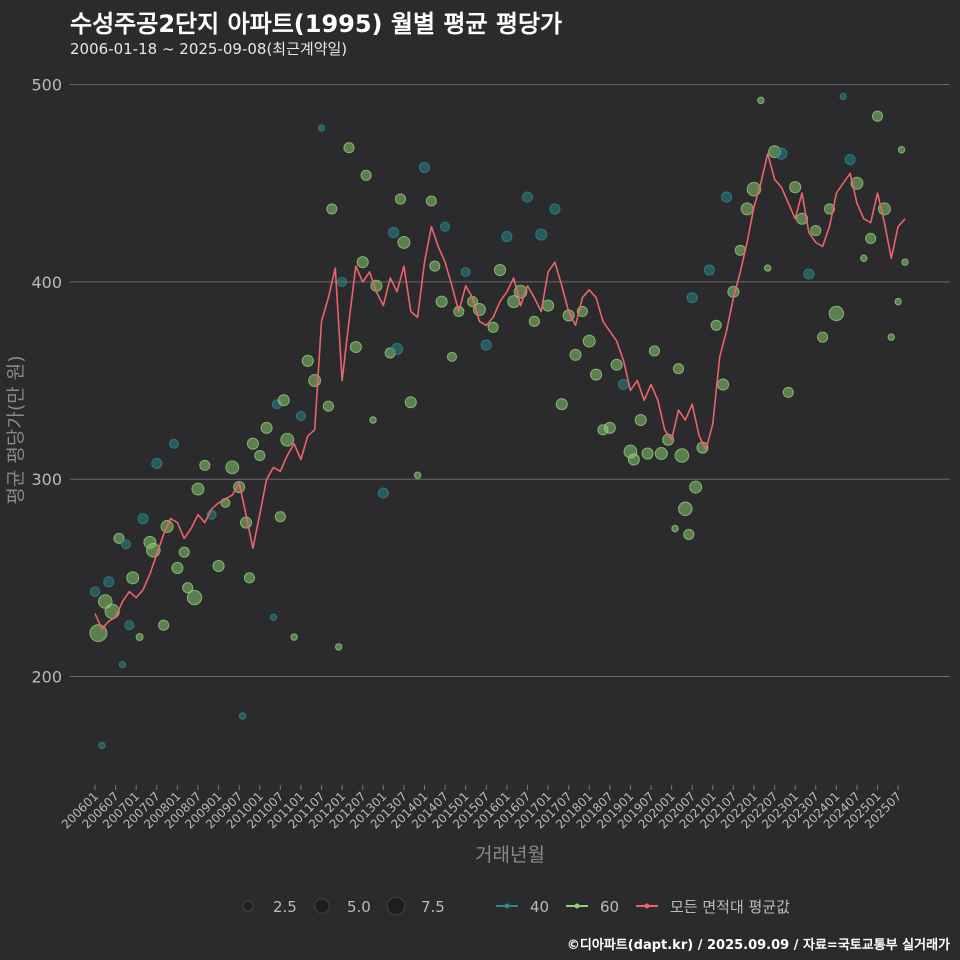  What do you see at coordinates (46, 381) in the screenshot?
I see `y-axis-ticks: 200 300 400 500` at bounding box center [46, 381].